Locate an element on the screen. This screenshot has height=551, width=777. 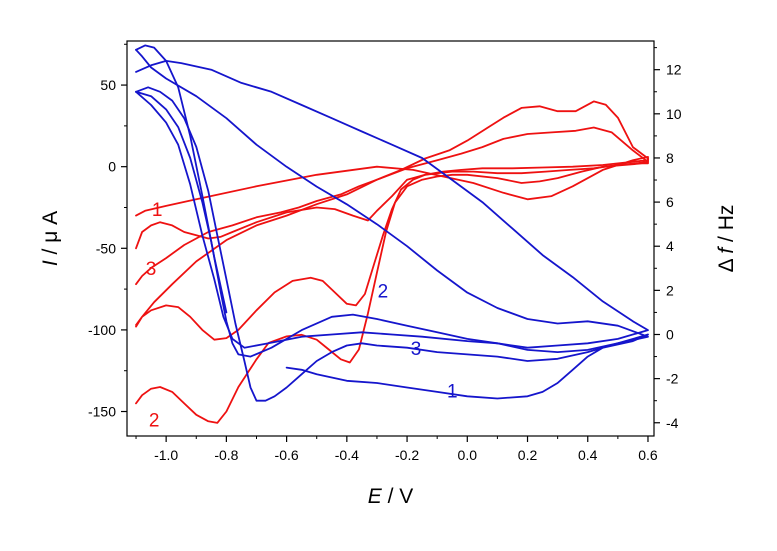
y-right-tick-label: -4 is located at coordinates (672, 423).